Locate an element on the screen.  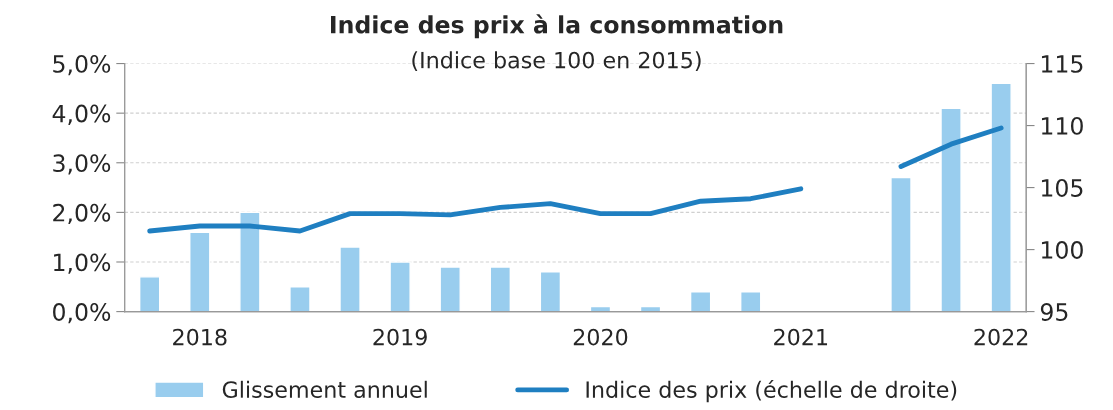
legend-label: Indice des prix (échelle de droite) is located at coordinates (771, 391).